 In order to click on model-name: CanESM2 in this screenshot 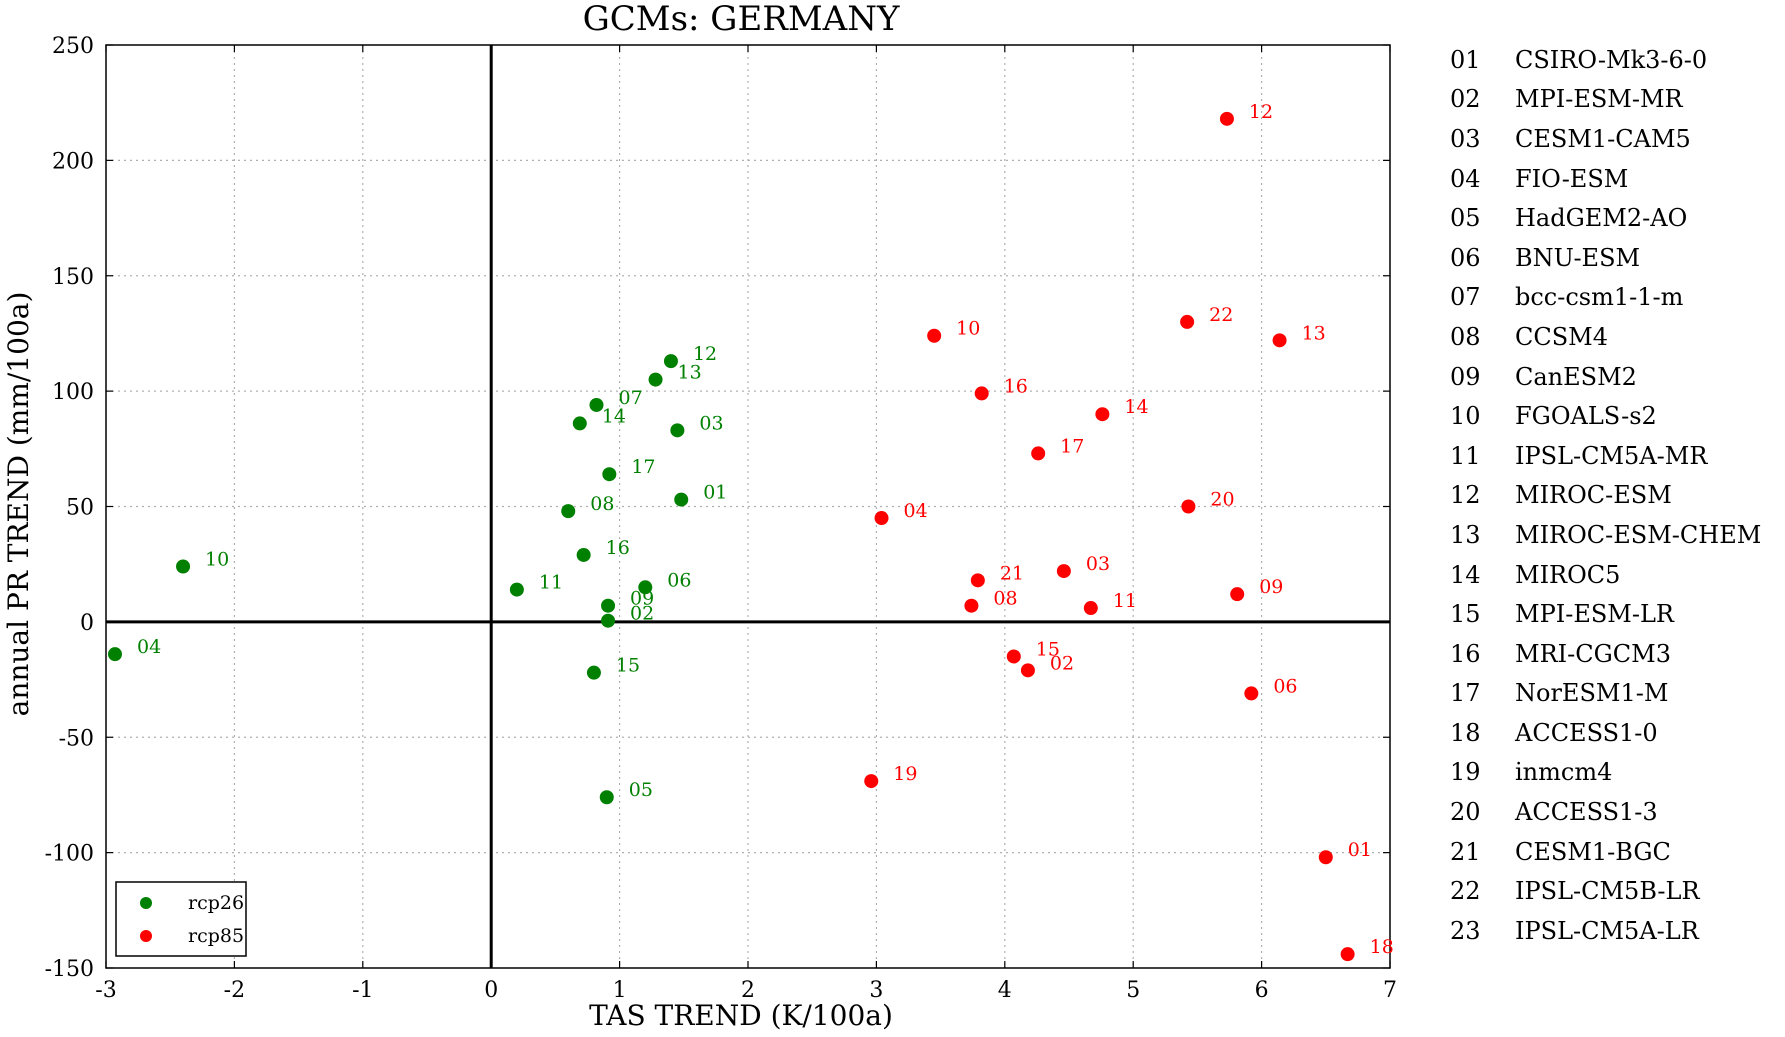, I will do `click(1576, 376)`.